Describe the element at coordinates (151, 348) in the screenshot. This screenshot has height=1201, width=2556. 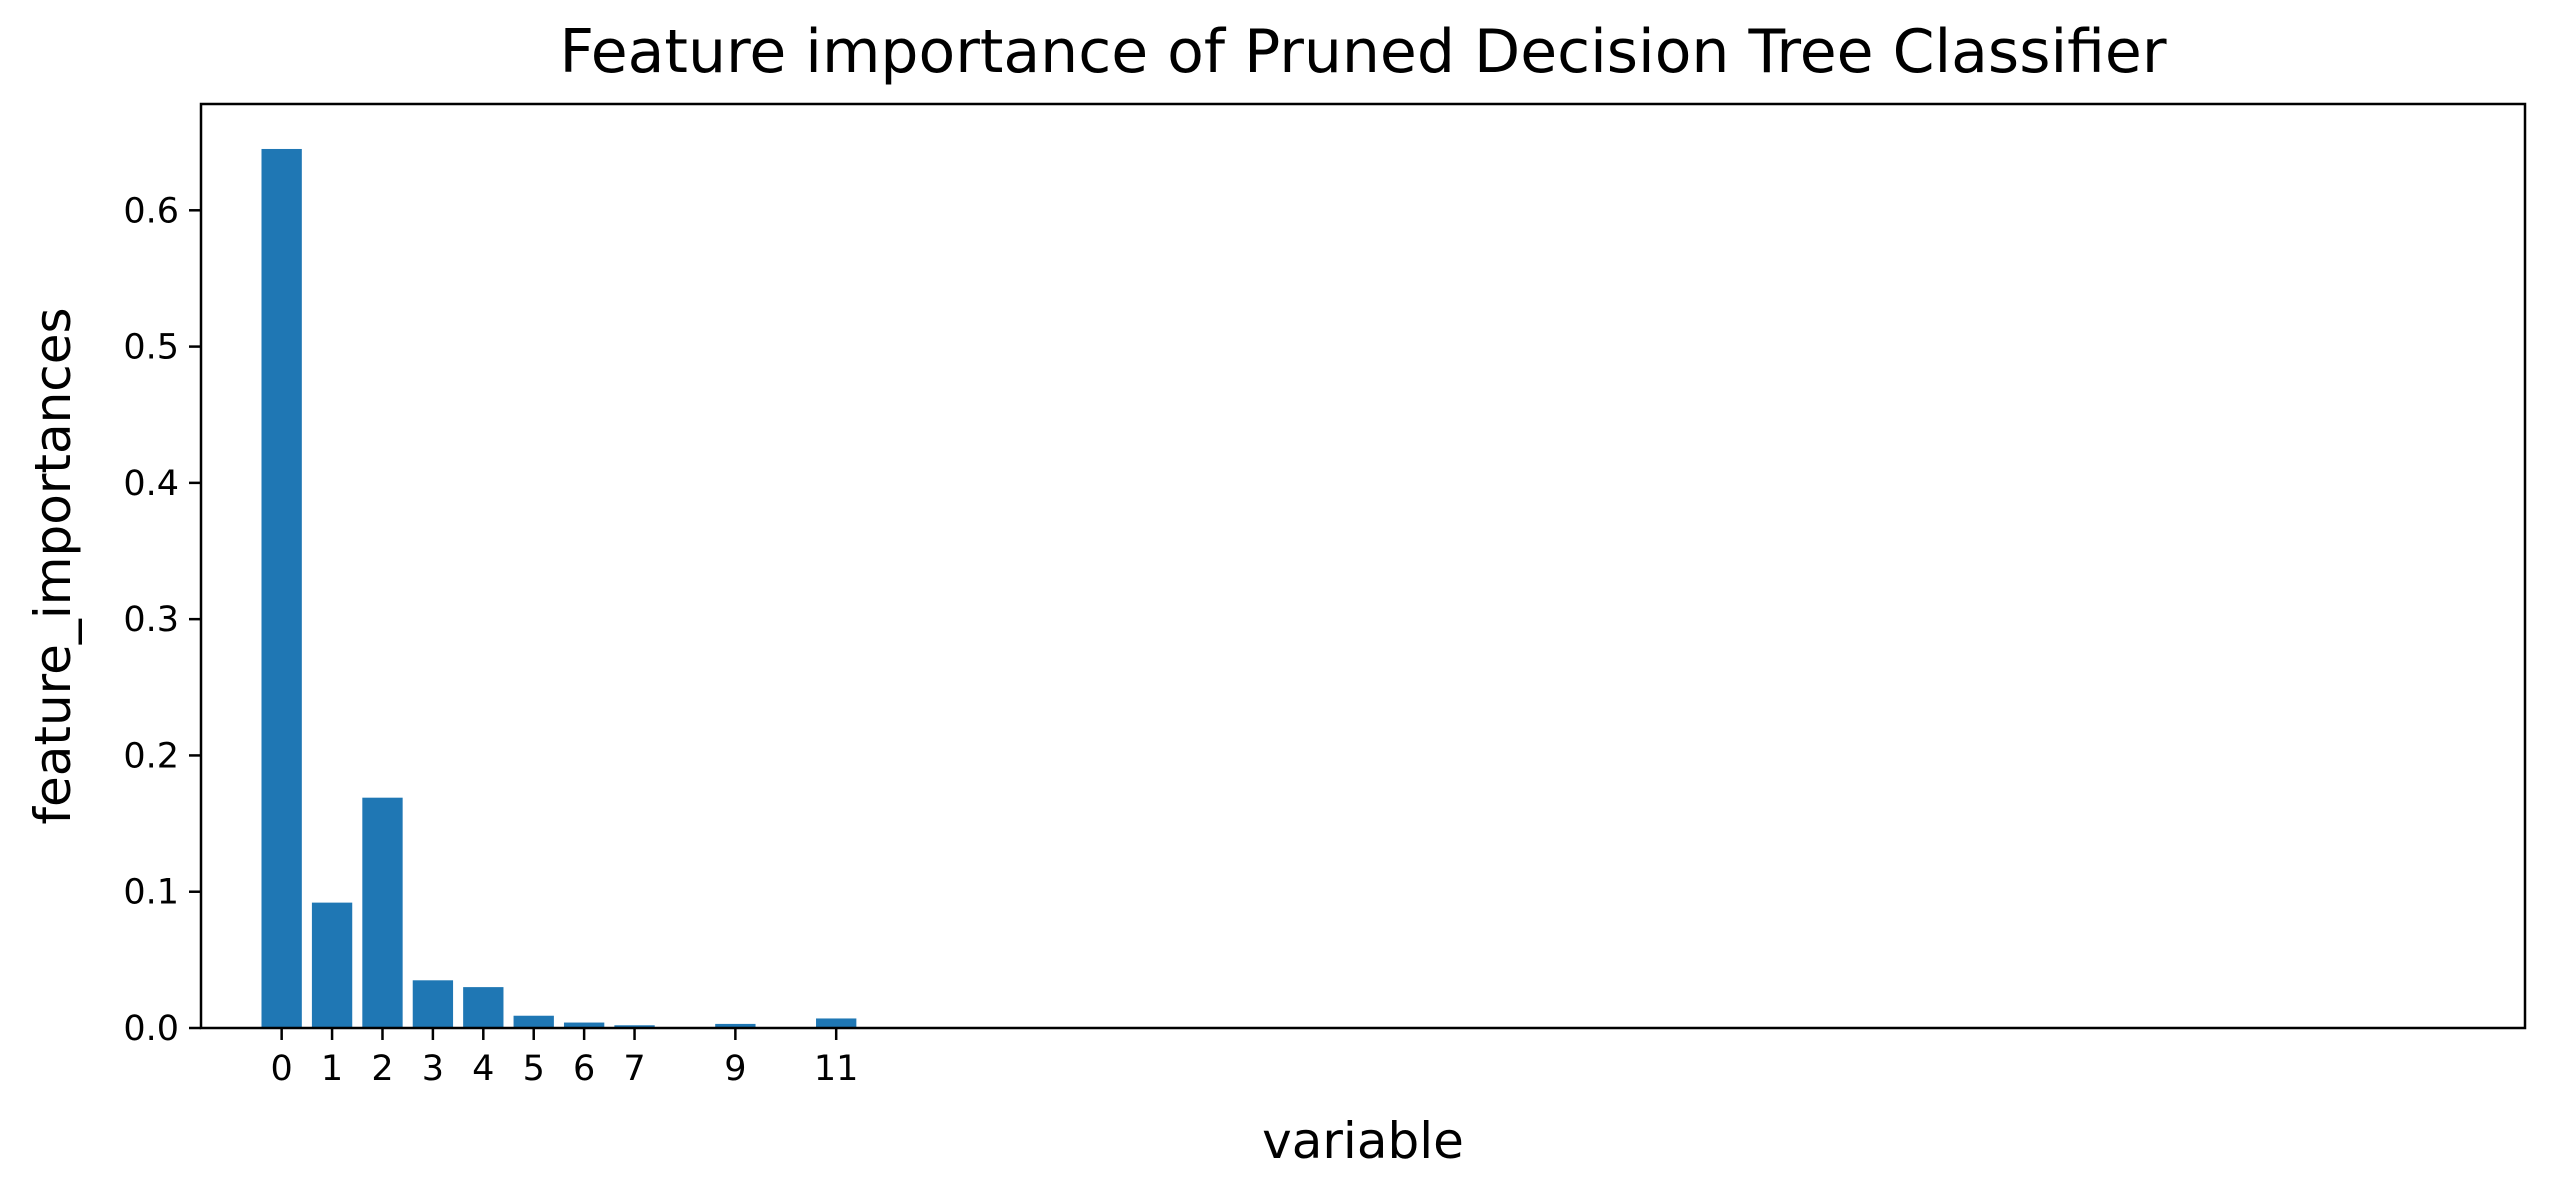
I see `y-tick-label: 0.5` at that location.